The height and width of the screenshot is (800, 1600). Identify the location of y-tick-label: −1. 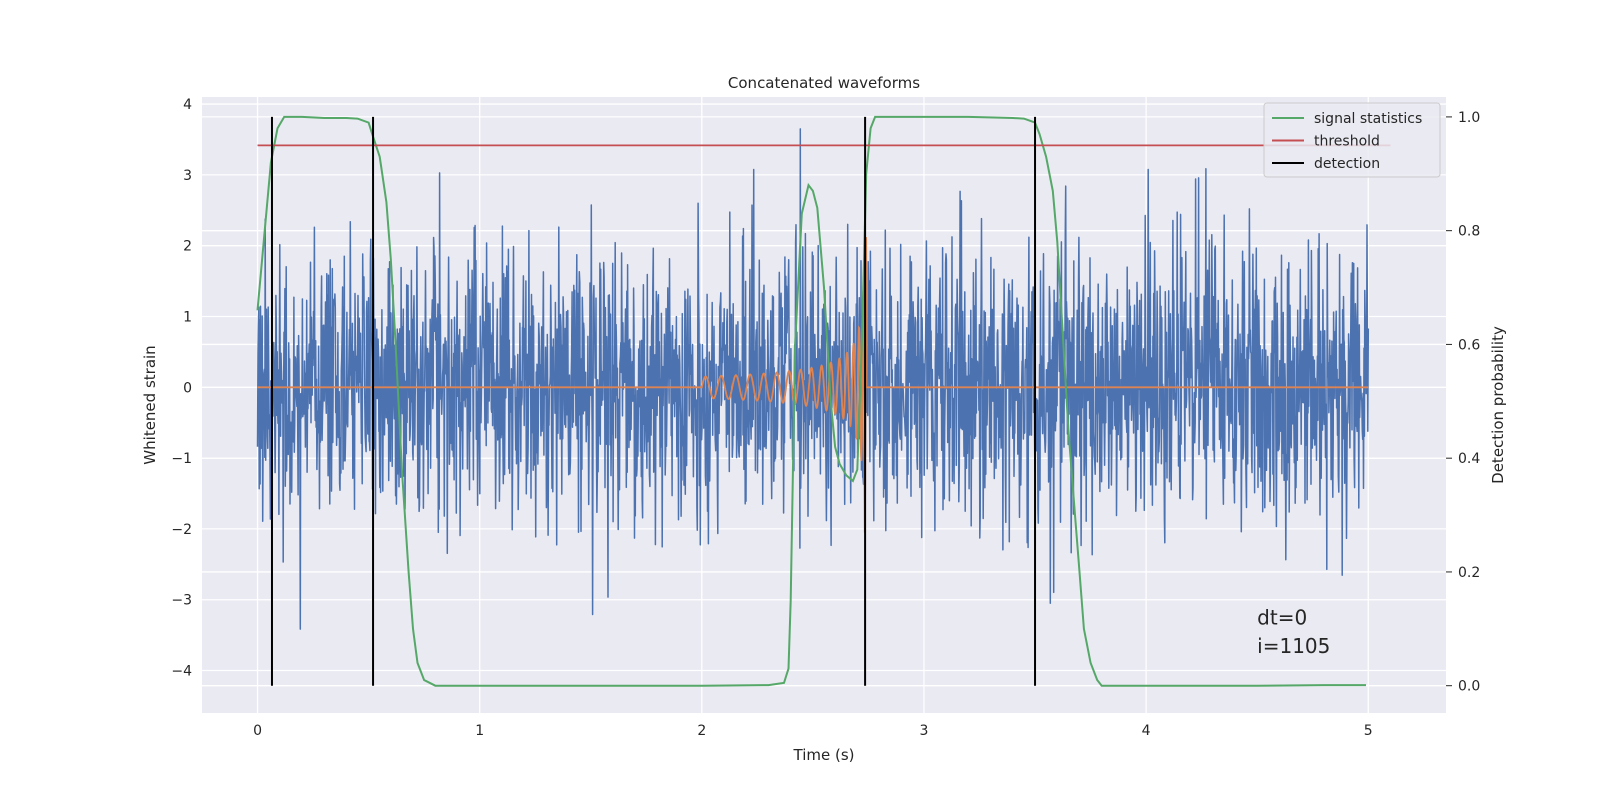
(181, 459).